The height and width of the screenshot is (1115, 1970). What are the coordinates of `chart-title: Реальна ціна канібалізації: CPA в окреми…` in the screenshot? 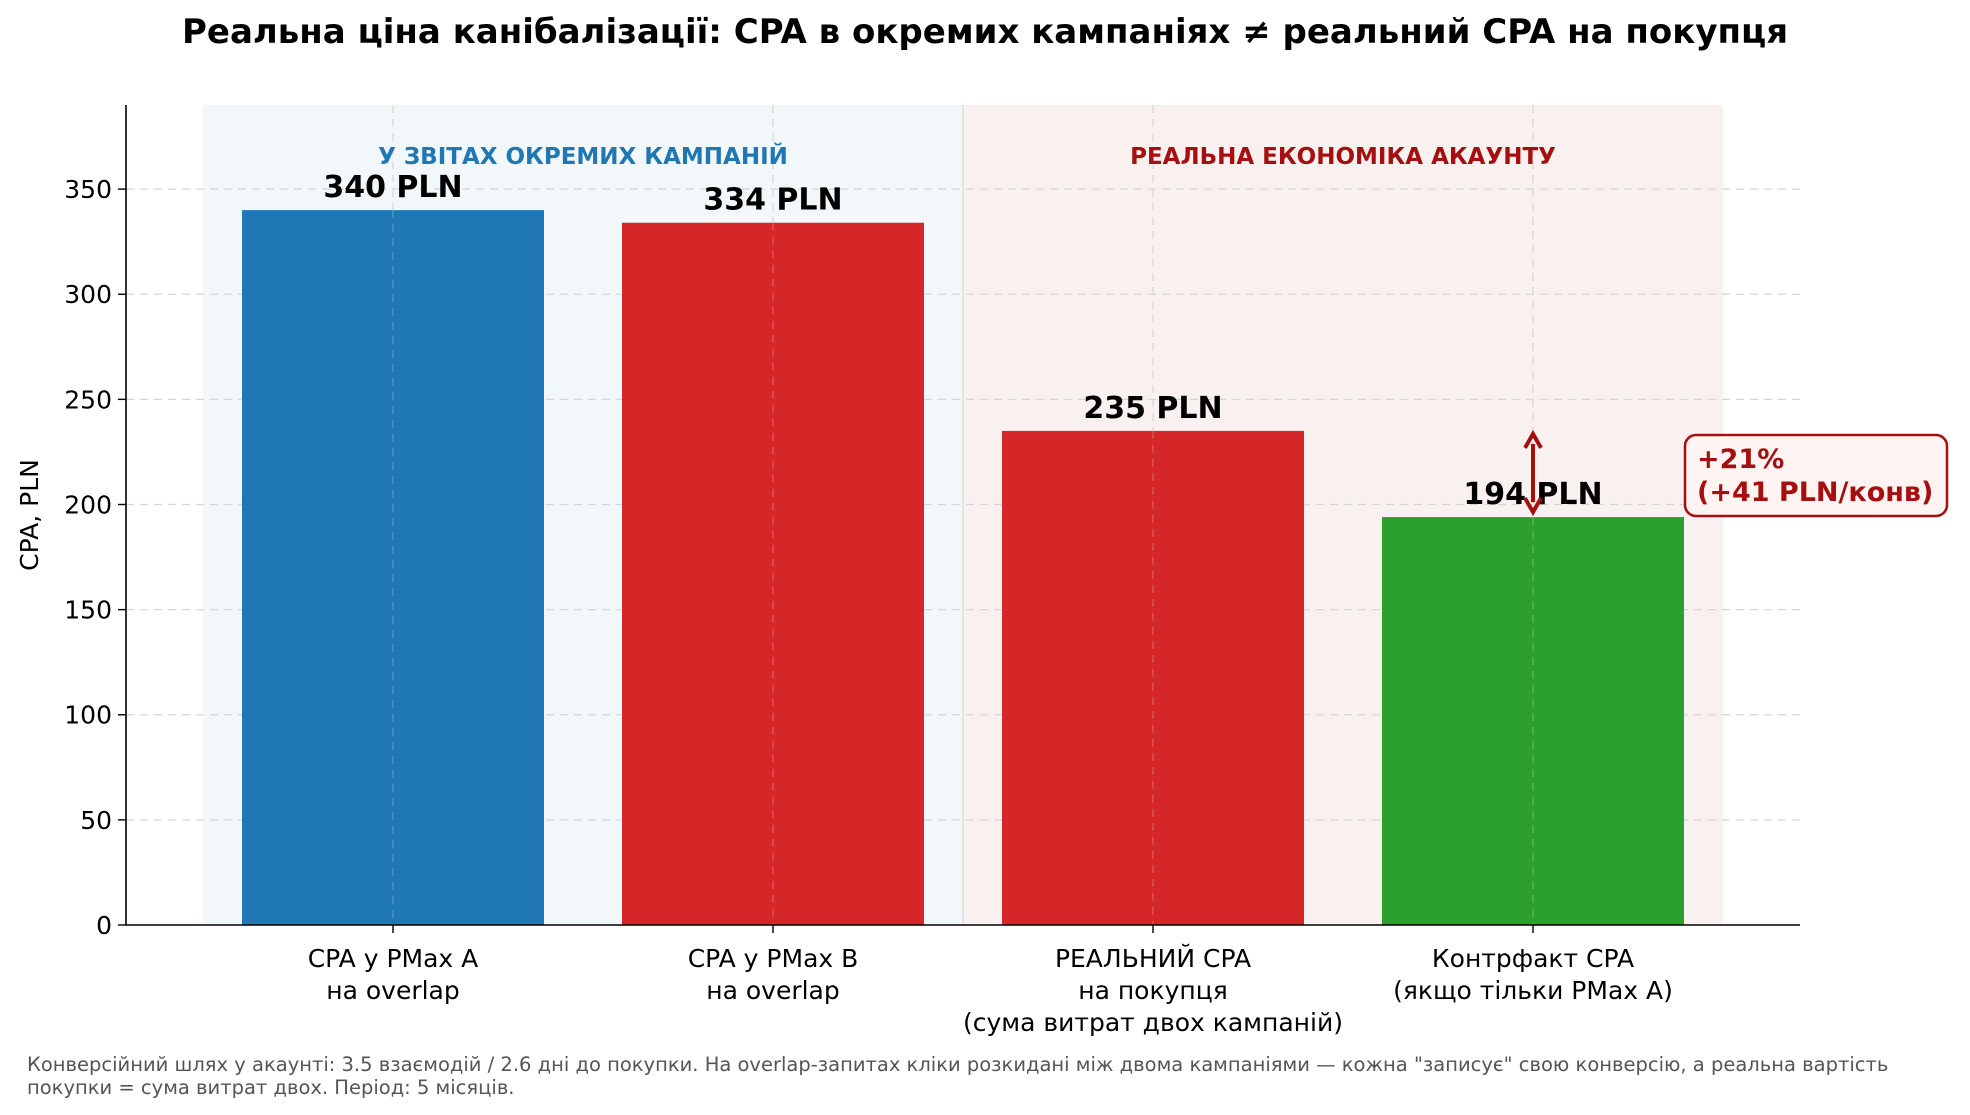 It's located at (985, 32).